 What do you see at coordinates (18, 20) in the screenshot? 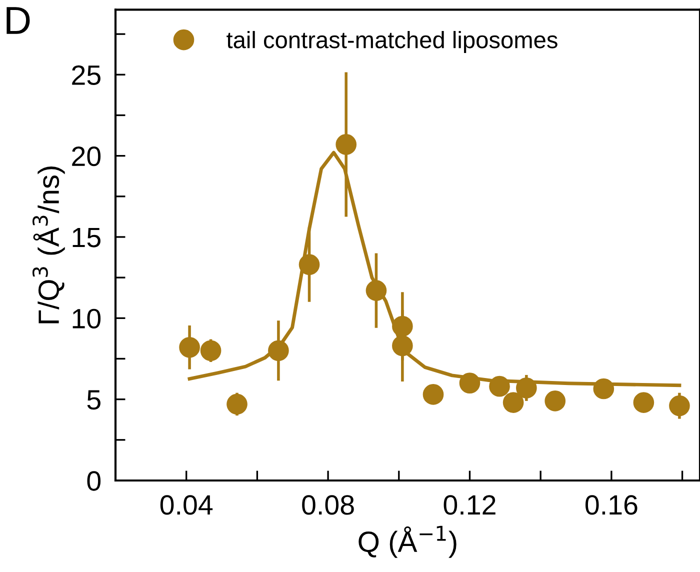
I see `text: D` at bounding box center [18, 20].